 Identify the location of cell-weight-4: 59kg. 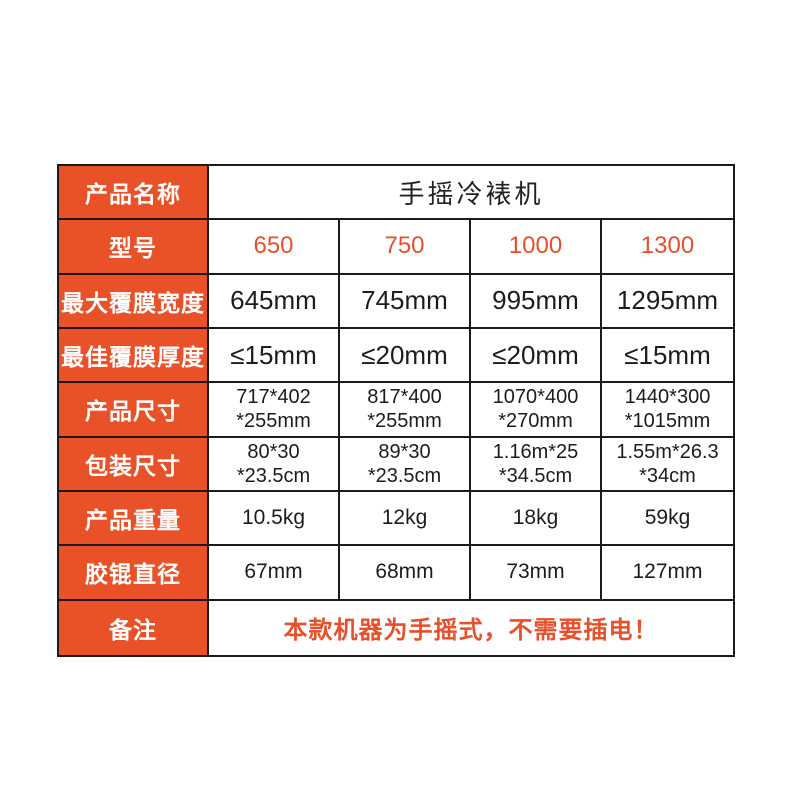
(667, 519).